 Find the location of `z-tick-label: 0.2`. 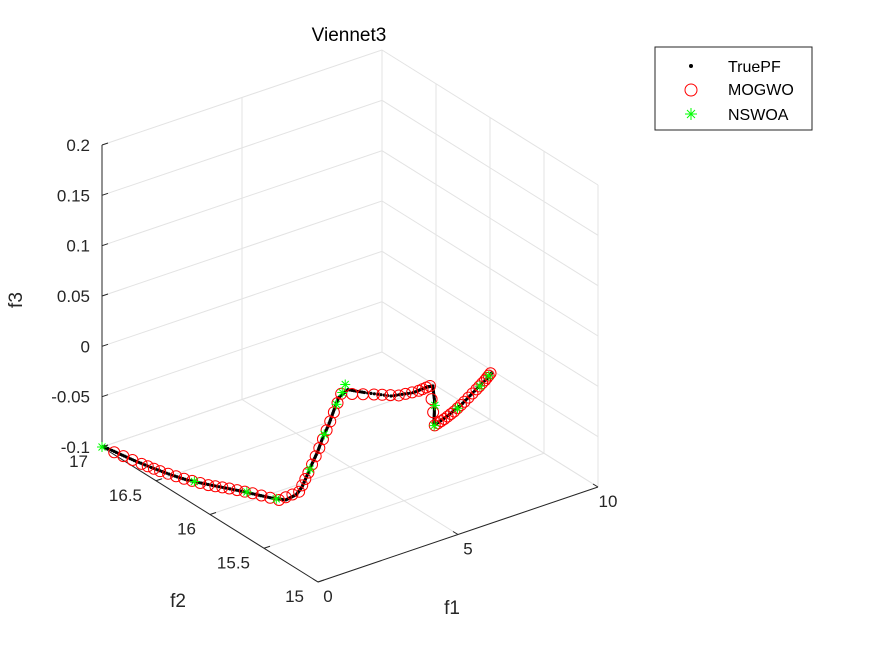

z-tick-label: 0.2 is located at coordinates (78, 145).